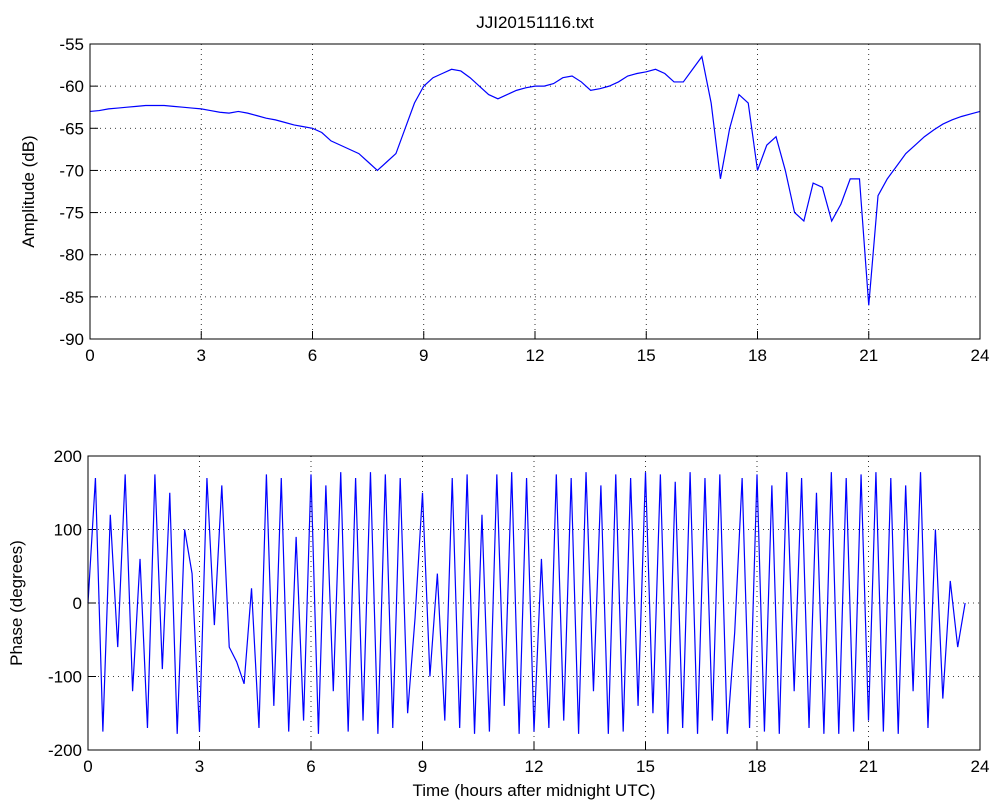 Image resolution: width=998 pixels, height=806 pixels. Describe the element at coordinates (71, 86) in the screenshot. I see `y-tick-label: -60` at that location.